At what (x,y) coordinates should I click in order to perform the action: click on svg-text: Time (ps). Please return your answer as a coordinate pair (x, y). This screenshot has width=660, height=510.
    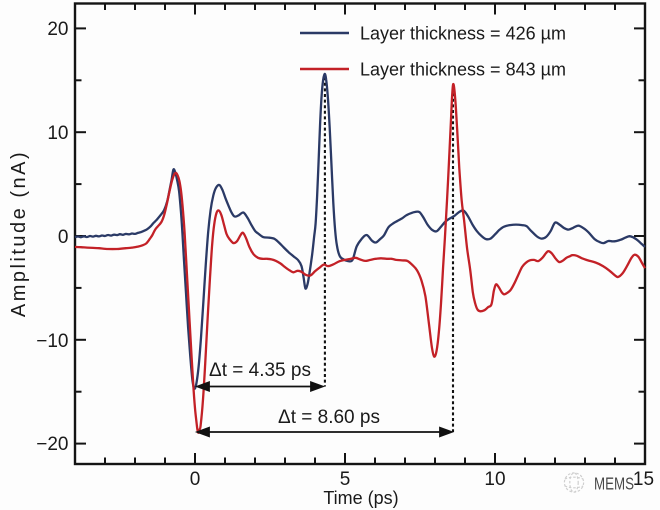
    Looking at the image, I should click on (360, 498).